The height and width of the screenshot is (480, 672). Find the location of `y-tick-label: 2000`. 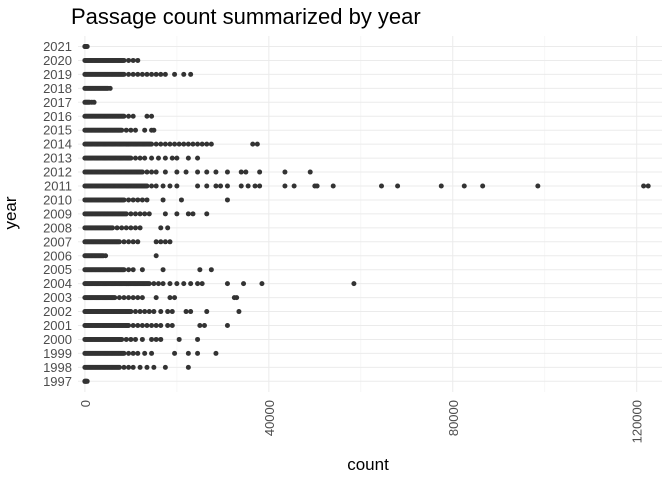

y-tick-label: 2000 is located at coordinates (57, 339).